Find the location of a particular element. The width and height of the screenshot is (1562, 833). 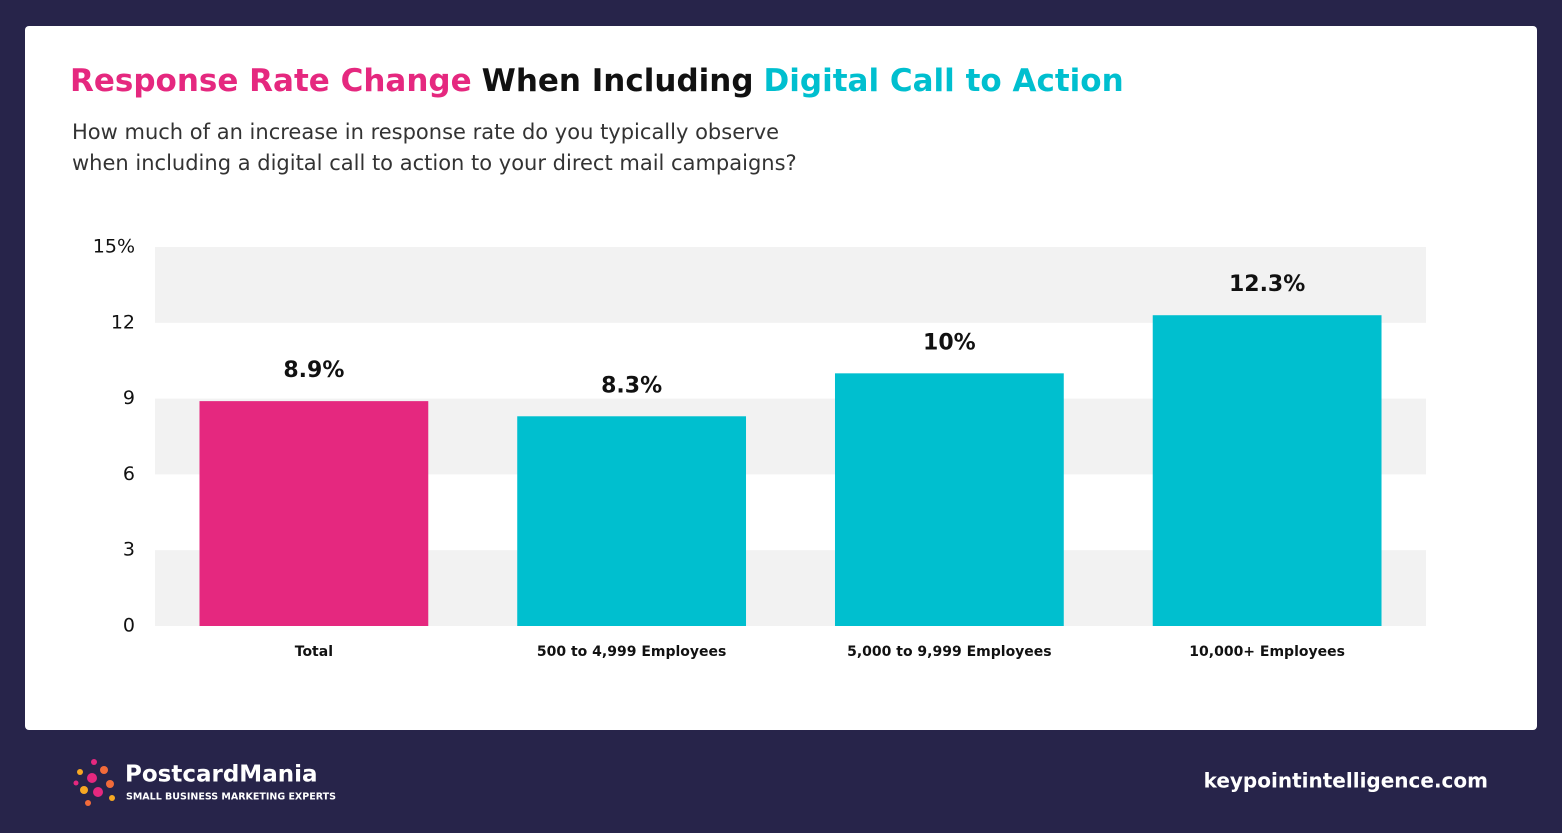

y-tick-label: 9 is located at coordinates (129, 398).